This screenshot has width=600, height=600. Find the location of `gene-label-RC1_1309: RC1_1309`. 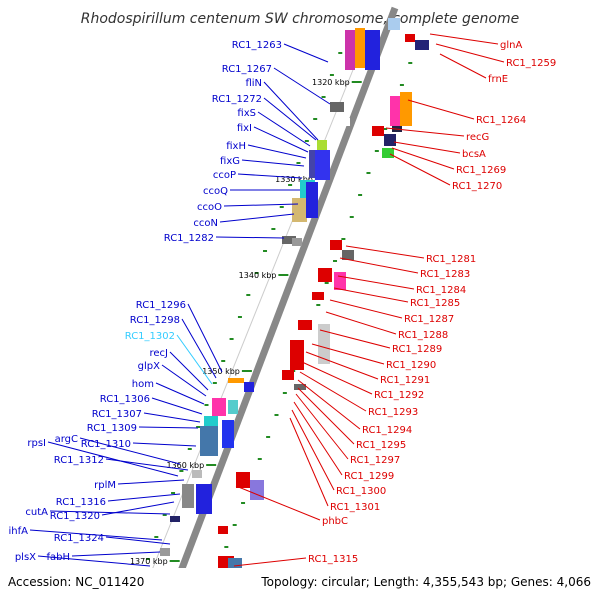

gene-label-RC1_1309: RC1_1309 is located at coordinates (112, 428).